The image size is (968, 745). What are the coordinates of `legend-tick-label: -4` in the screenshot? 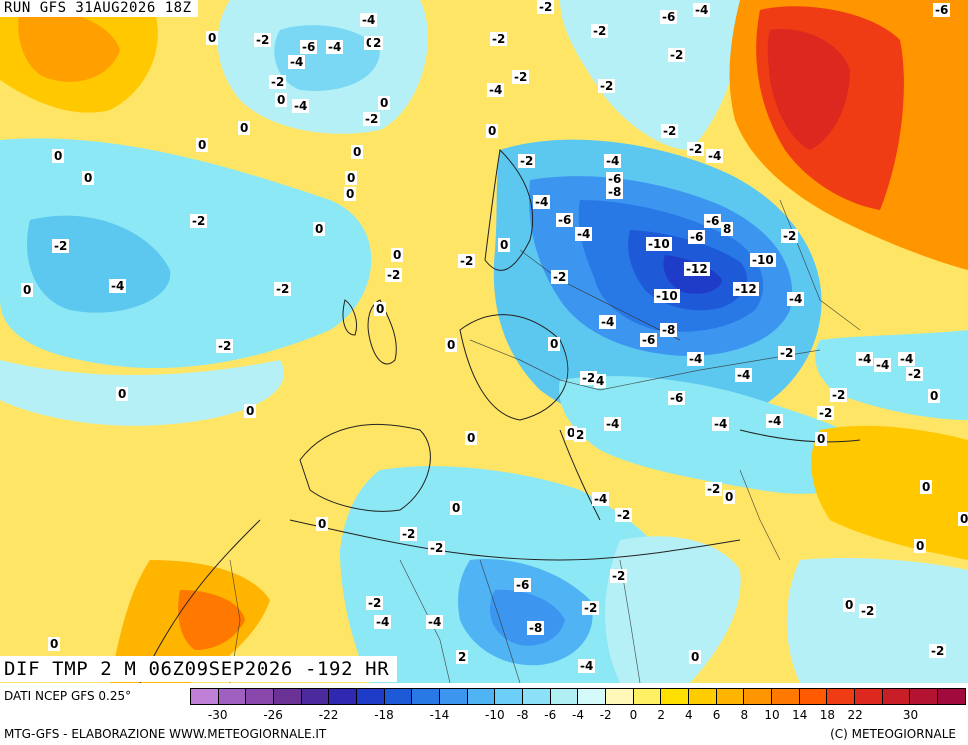 It's located at (578, 715).